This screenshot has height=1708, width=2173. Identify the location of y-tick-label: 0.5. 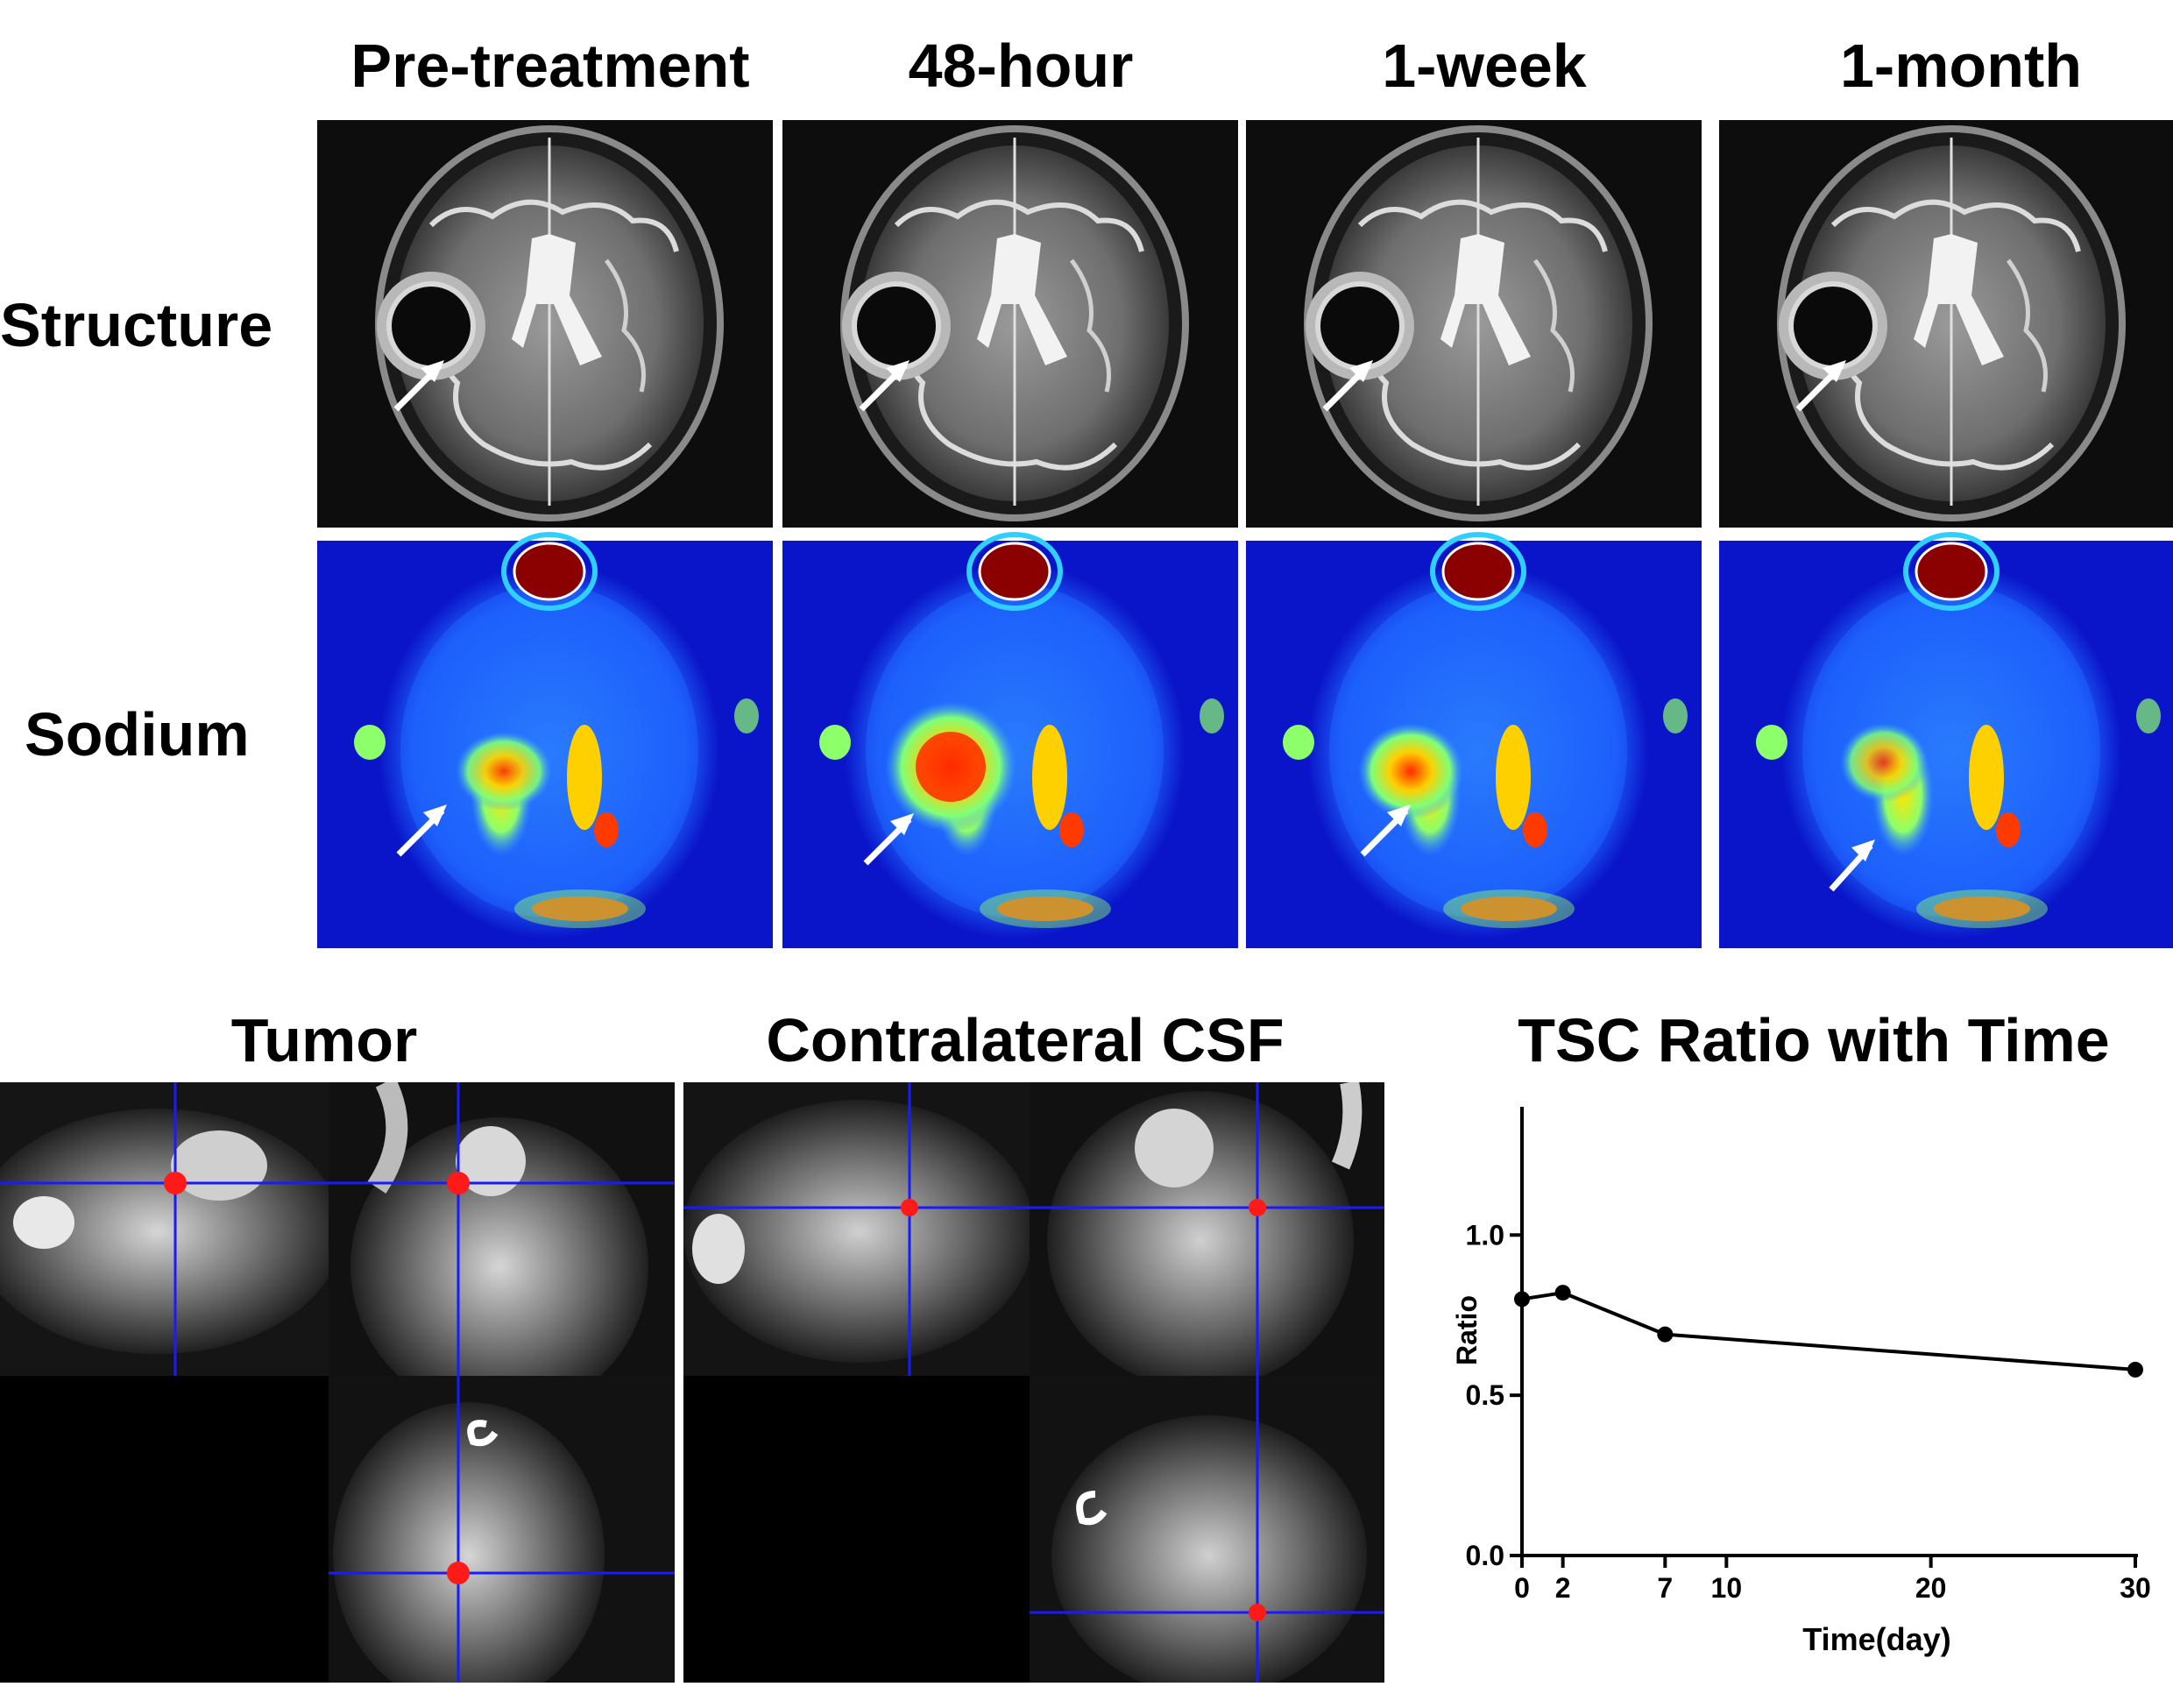
(1485, 1395).